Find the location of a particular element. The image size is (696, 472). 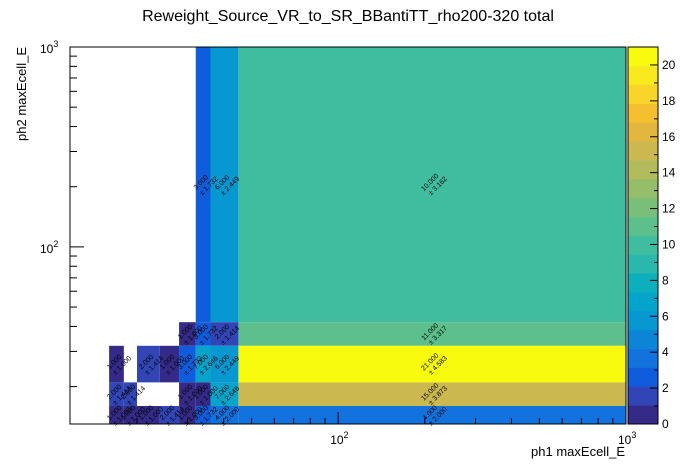

y-axis-label: ph2 maxEcell_E is located at coordinates (21, 94).